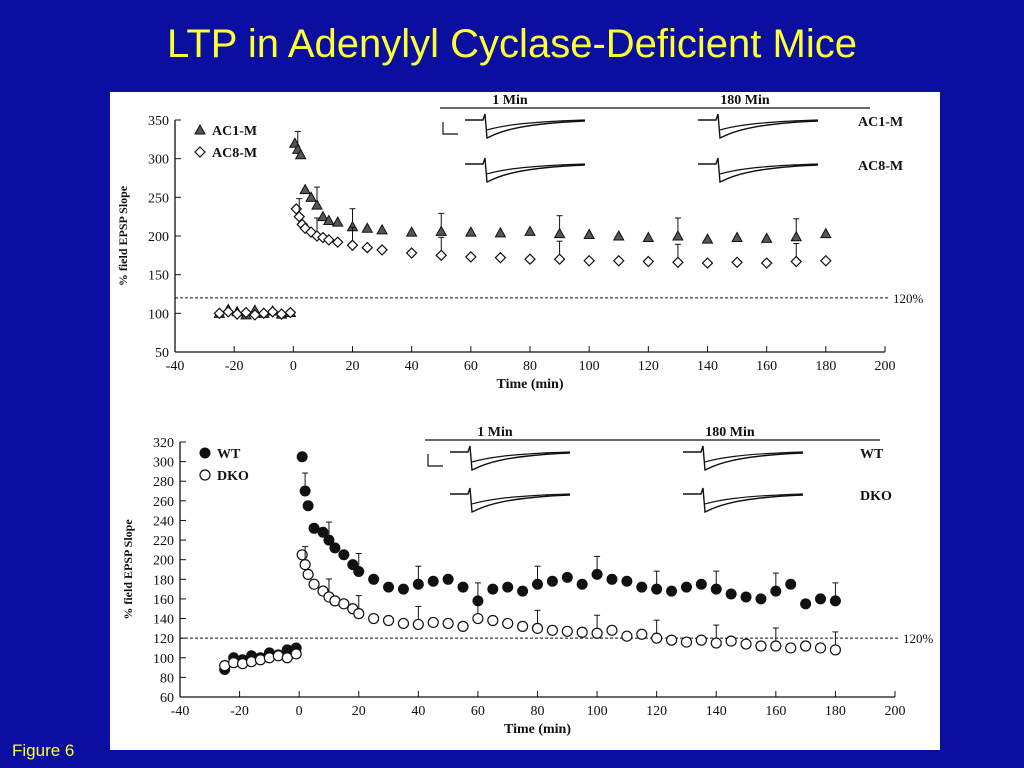 The height and width of the screenshot is (768, 1024). Describe the element at coordinates (163, 482) in the screenshot. I see `y-tick-label: 280` at that location.